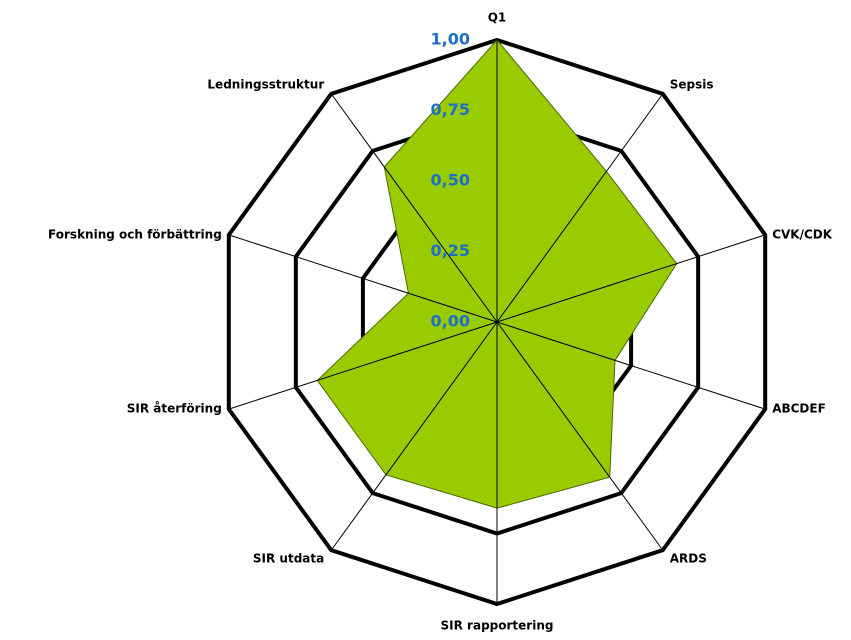  What do you see at coordinates (135, 234) in the screenshot?
I see `category-label: Forskning och förbättring` at bounding box center [135, 234].